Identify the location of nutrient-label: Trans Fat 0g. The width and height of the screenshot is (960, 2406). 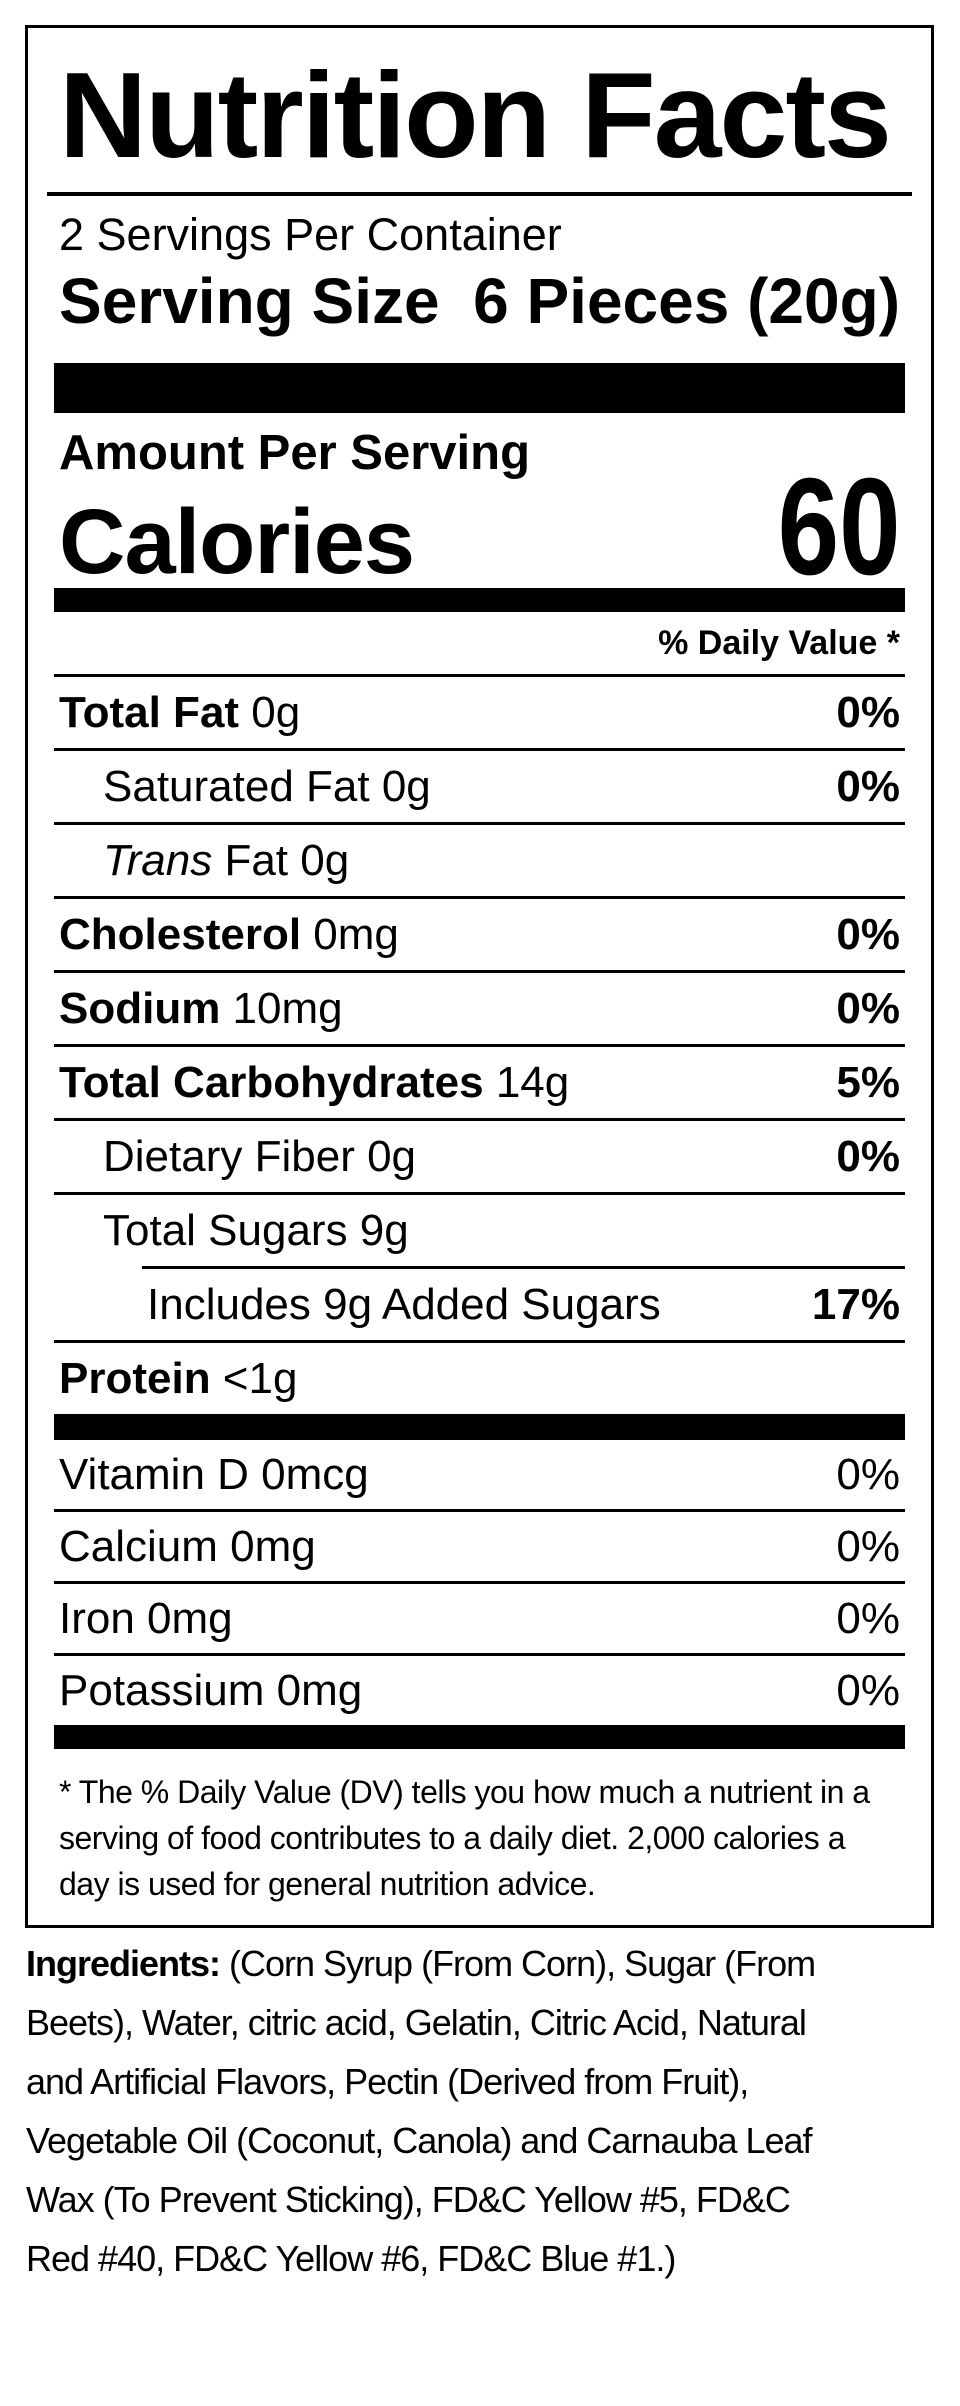
(226, 860).